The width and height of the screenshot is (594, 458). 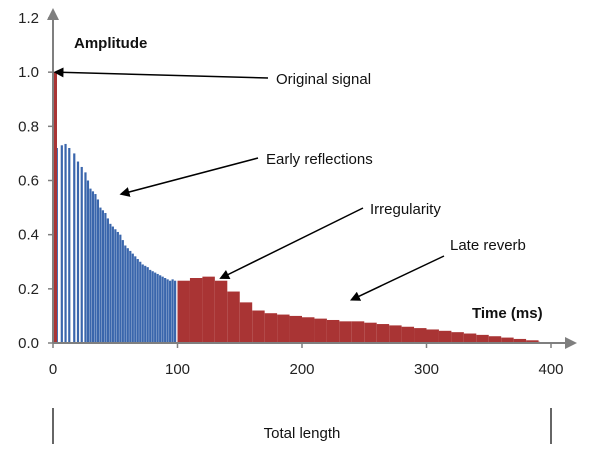 I want to click on total-length-label: Total length, so click(x=302, y=433).